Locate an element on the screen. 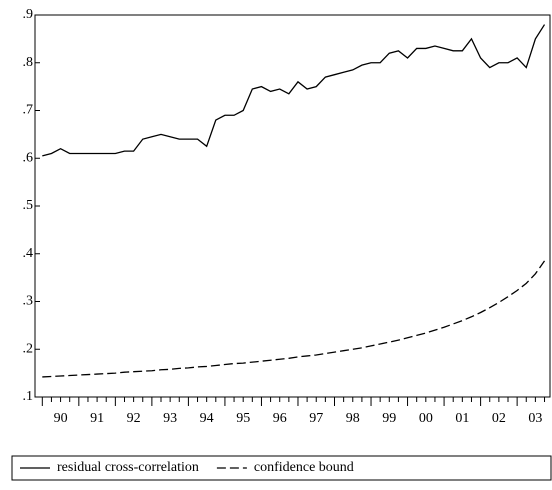 The image size is (552, 490). x-tick-label: 01 is located at coordinates (462, 418).